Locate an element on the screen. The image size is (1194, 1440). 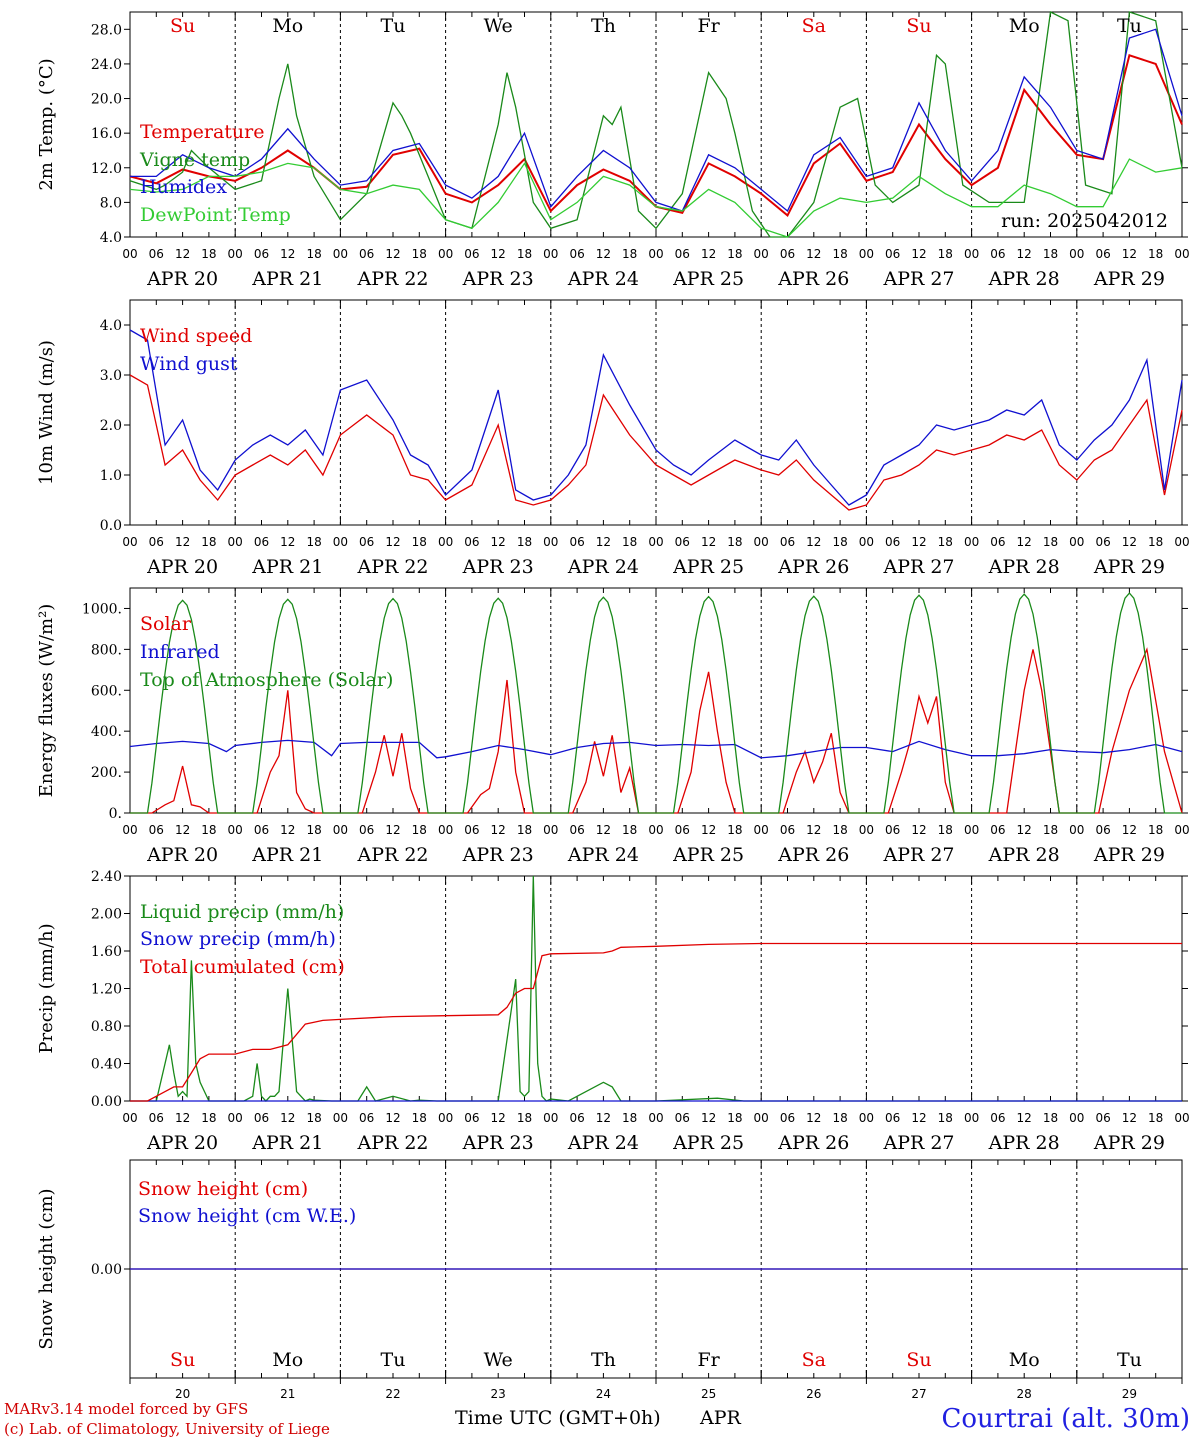
y-tick-label: 12.0 is located at coordinates (106, 169).